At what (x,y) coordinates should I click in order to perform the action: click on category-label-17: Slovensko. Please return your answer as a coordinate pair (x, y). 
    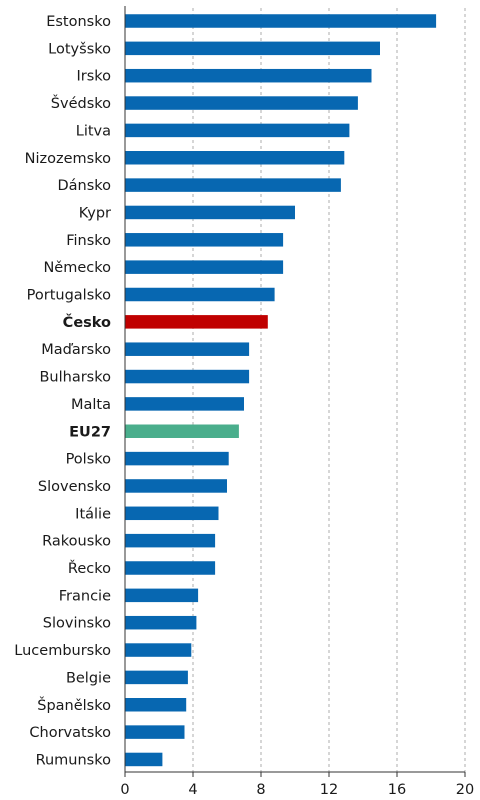
    Looking at the image, I should click on (74, 487).